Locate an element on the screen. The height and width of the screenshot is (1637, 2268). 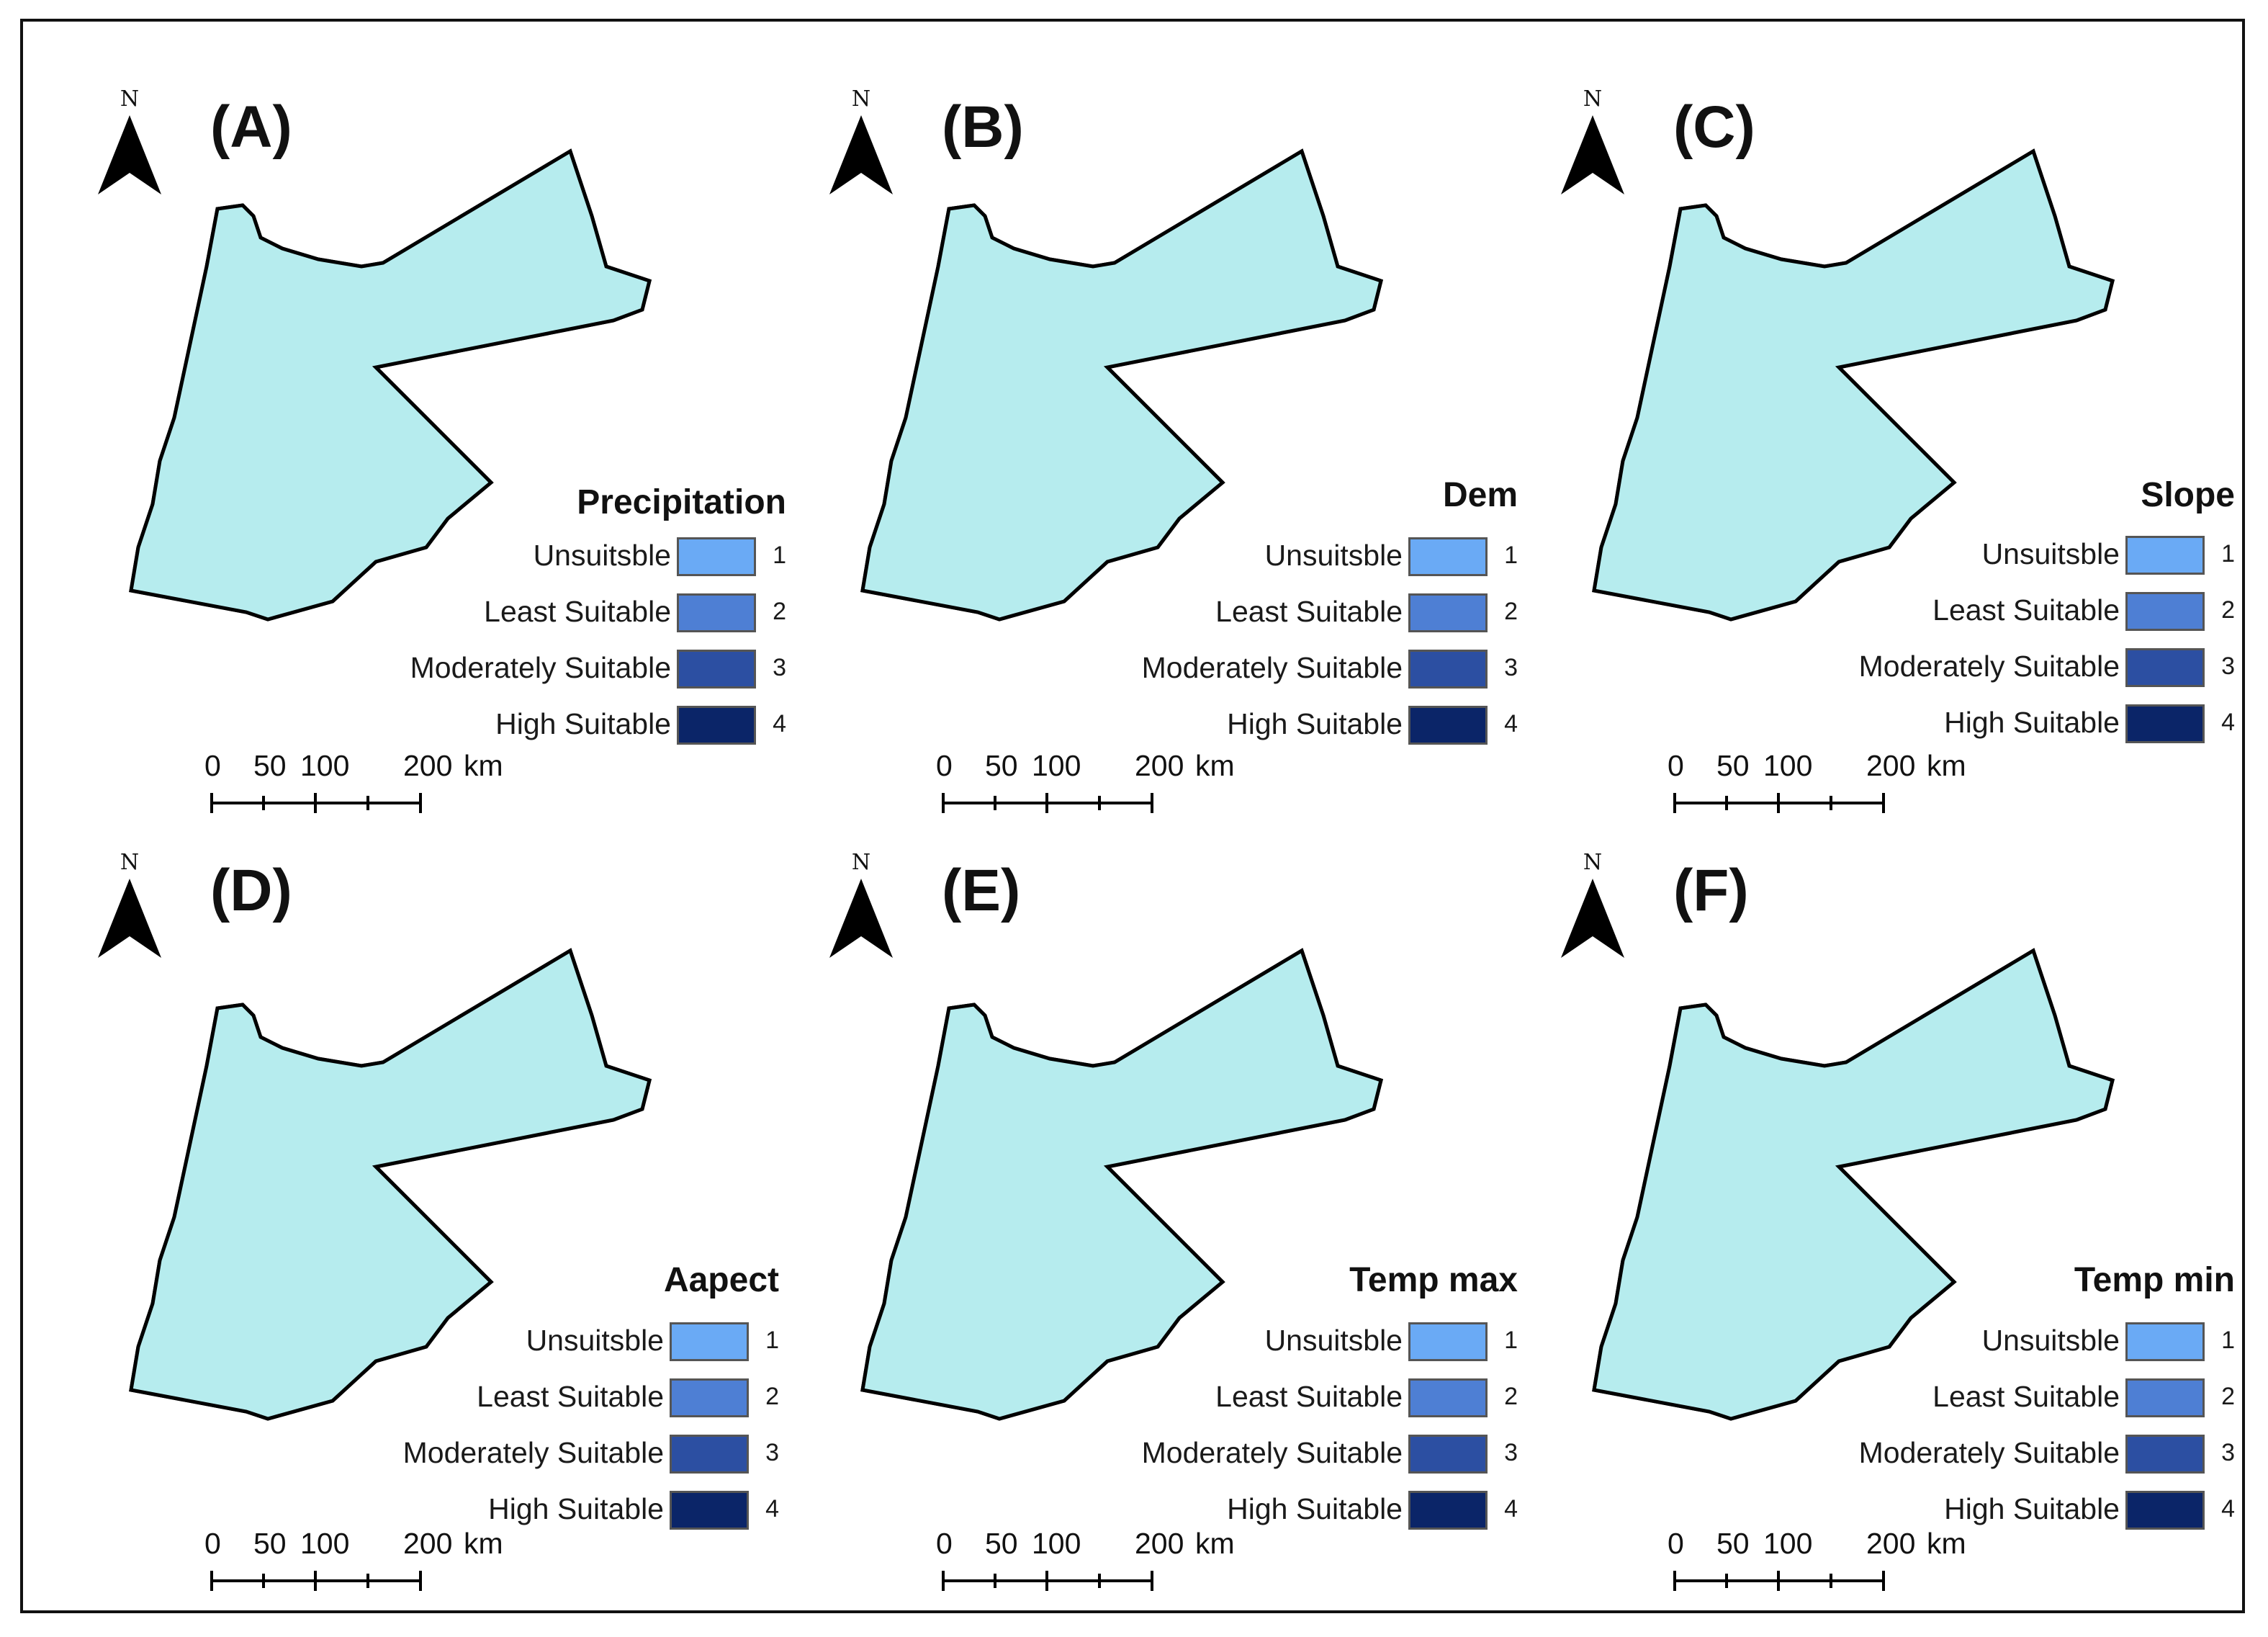
north-letter: N is located at coordinates (1593, 863).